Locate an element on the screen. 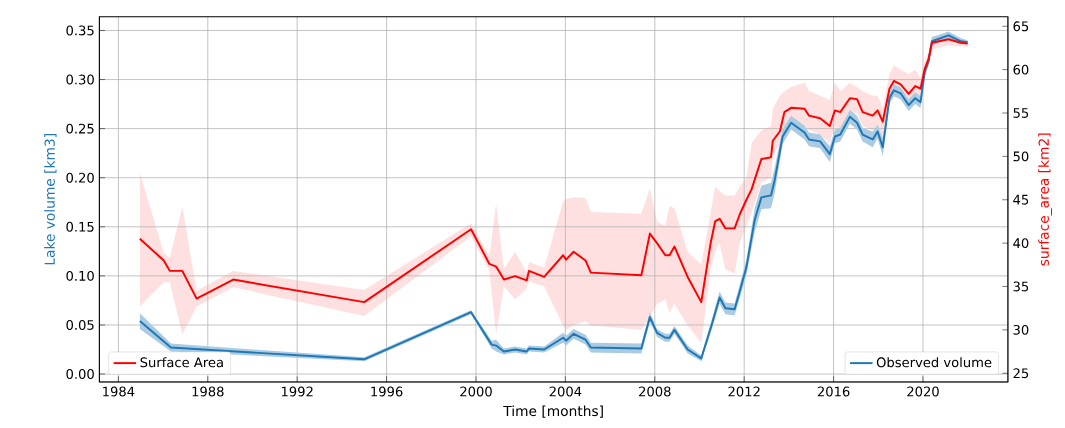 Image resolution: width=1065 pixels, height=428 pixels. y-axis-title: Lake volume [km3] is located at coordinates (50, 199).